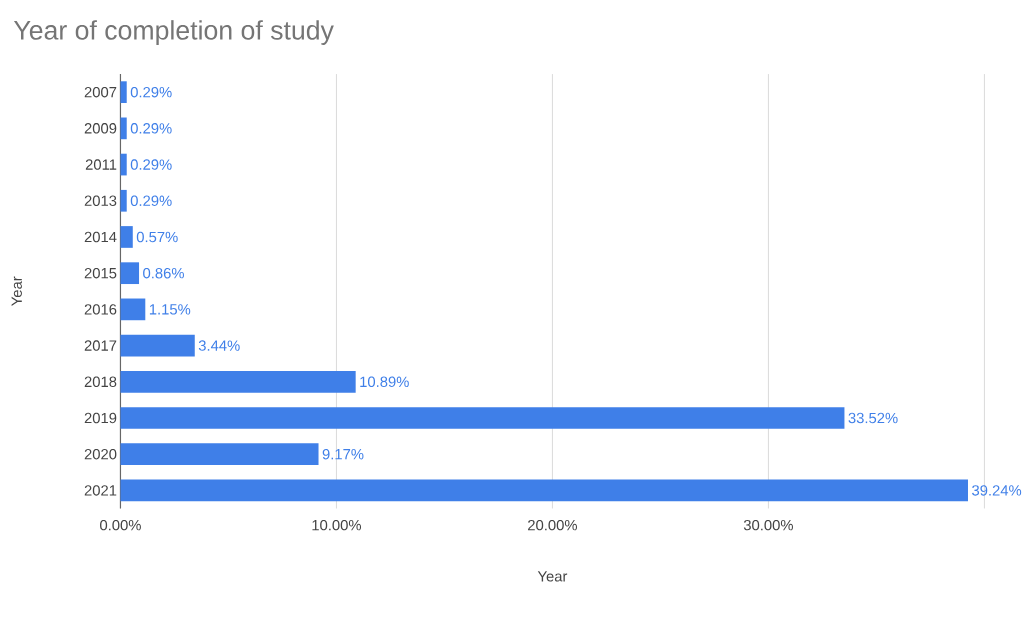  Describe the element at coordinates (100, 418) in the screenshot. I see `y-tick-label: 2019` at that location.